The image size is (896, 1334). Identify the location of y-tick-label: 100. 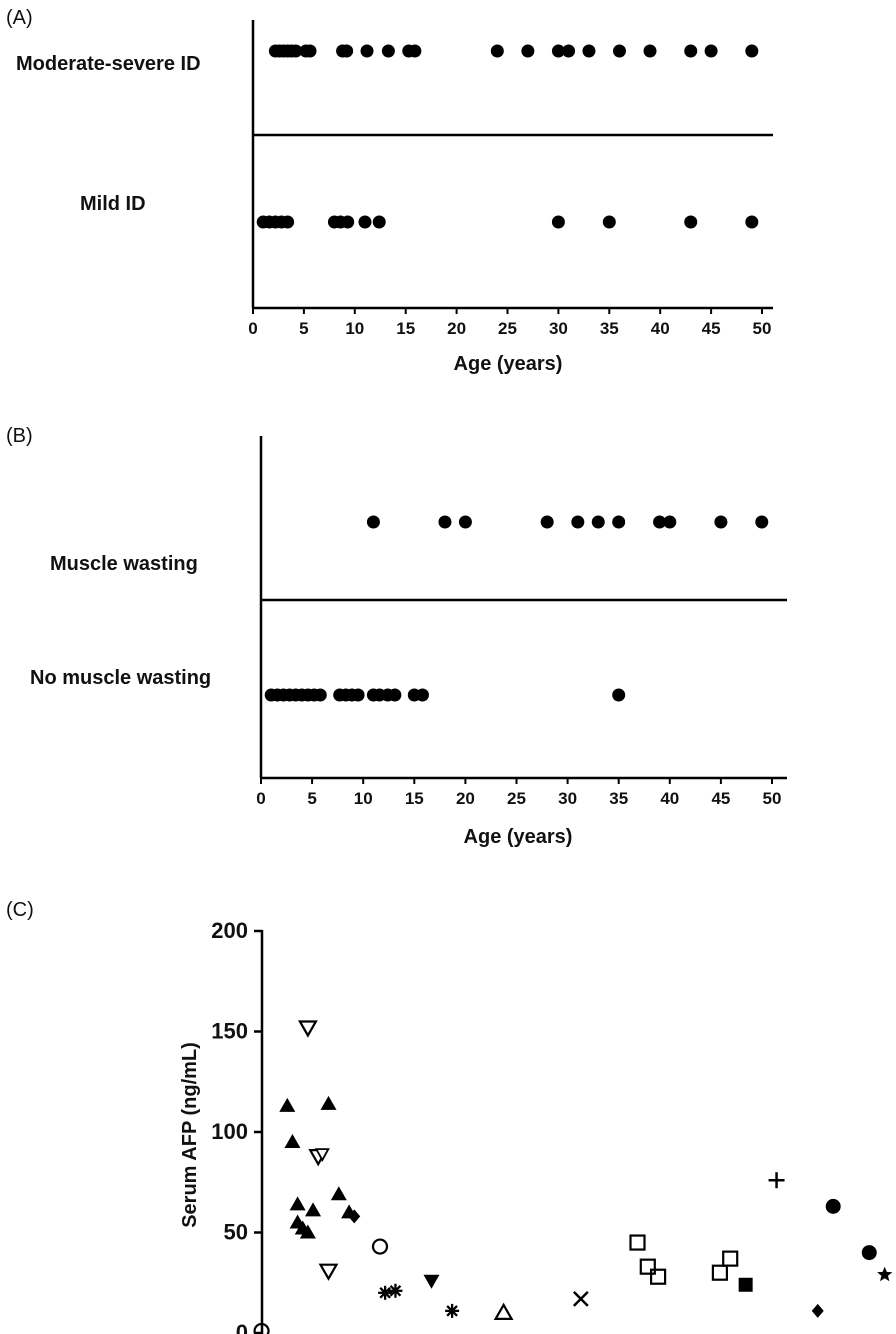
(229, 1131).